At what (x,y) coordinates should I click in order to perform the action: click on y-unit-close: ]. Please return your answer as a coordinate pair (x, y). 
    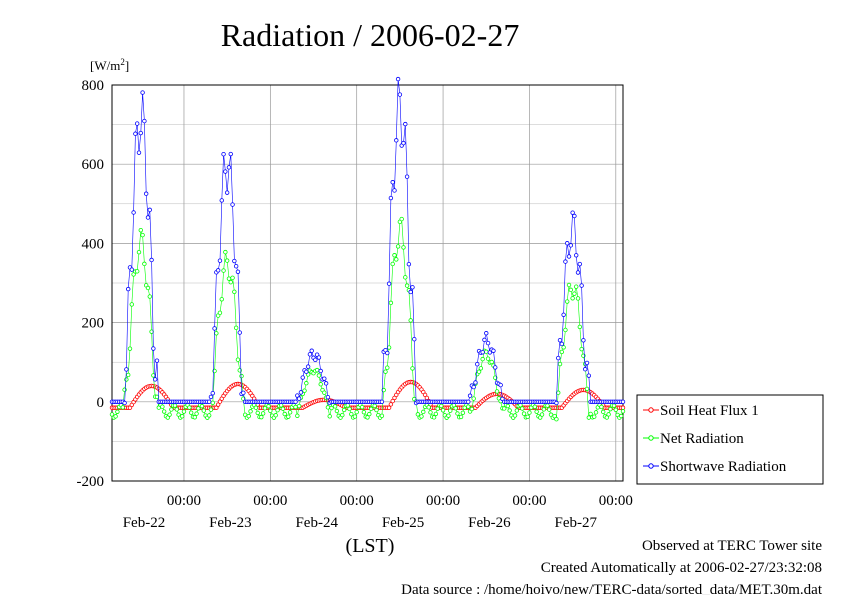
    Looking at the image, I should click on (127, 65).